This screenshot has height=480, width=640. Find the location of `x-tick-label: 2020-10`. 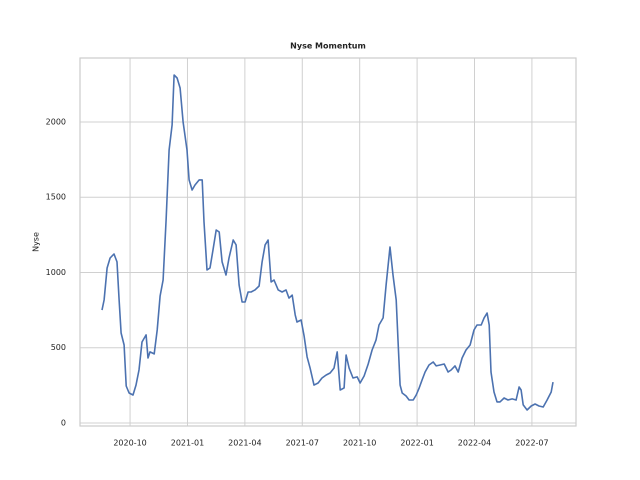

x-tick-label: 2020-10 is located at coordinates (129, 443).